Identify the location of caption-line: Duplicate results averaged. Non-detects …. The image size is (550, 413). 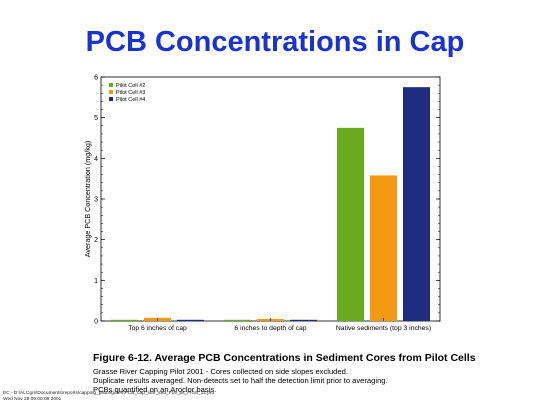
(240, 380).